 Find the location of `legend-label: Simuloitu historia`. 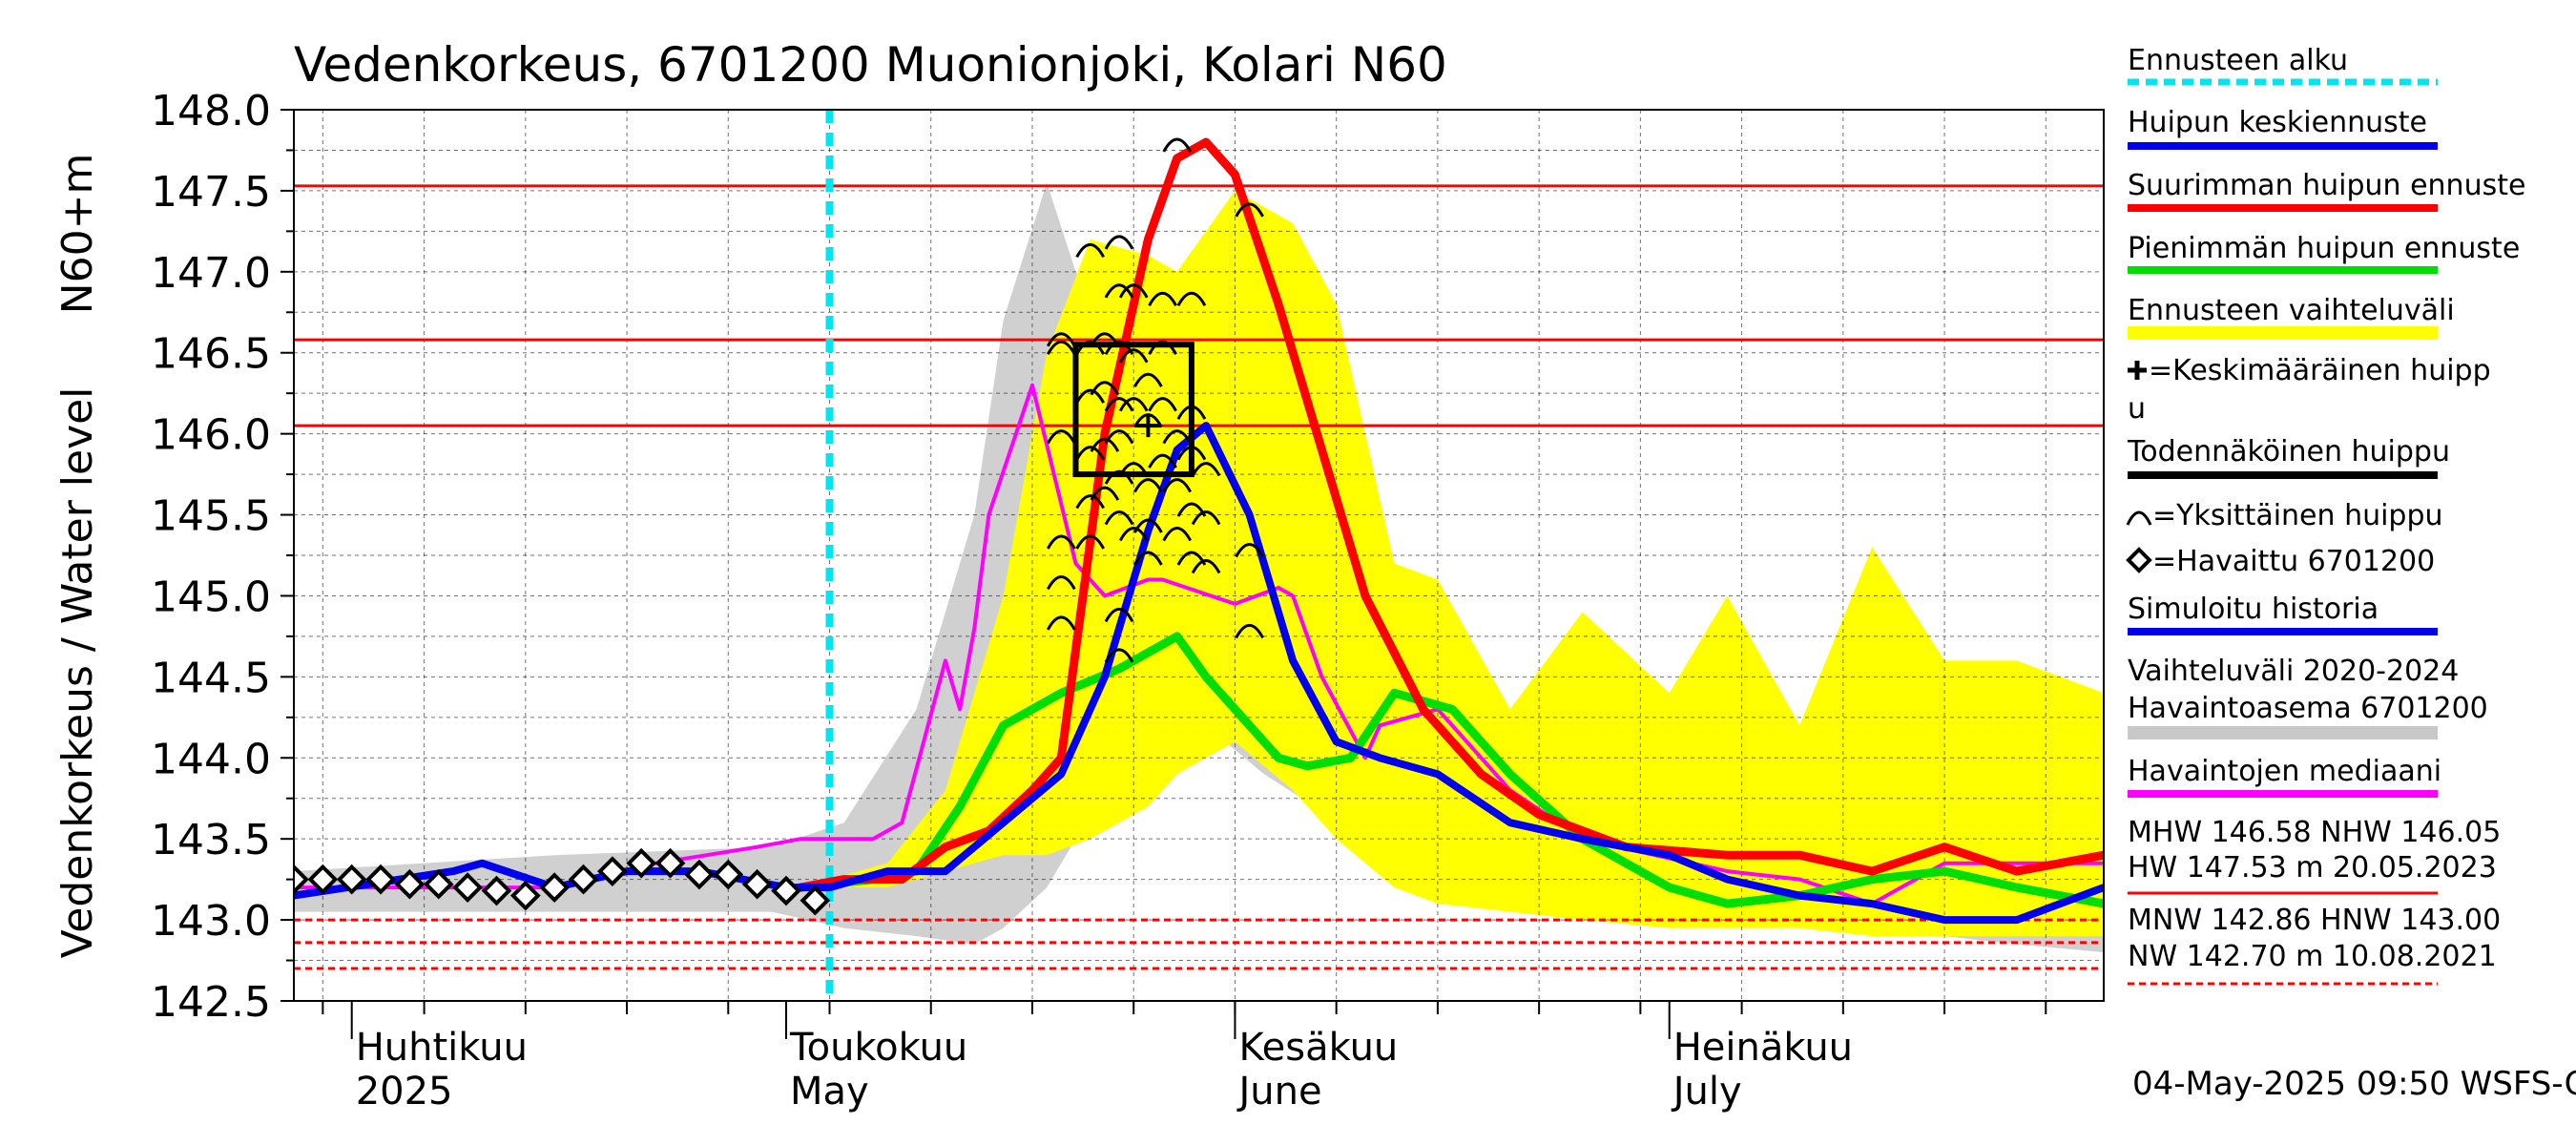

legend-label: Simuloitu historia is located at coordinates (2253, 609).